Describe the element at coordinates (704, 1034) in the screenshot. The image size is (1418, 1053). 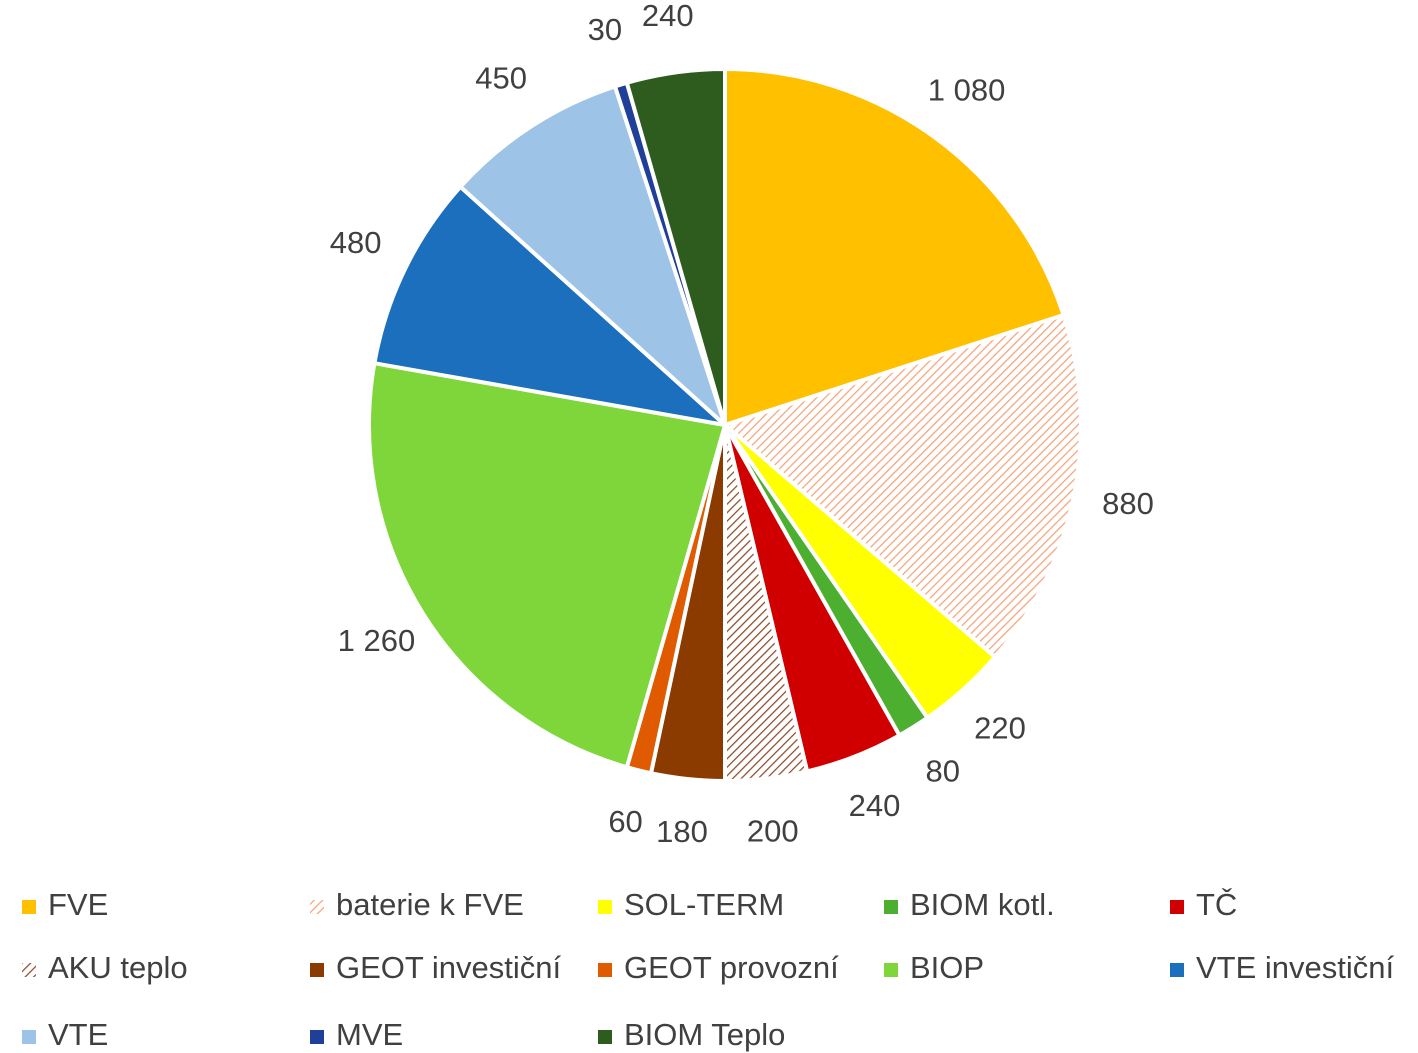
I see `legend-label: BIOM Teplo` at that location.